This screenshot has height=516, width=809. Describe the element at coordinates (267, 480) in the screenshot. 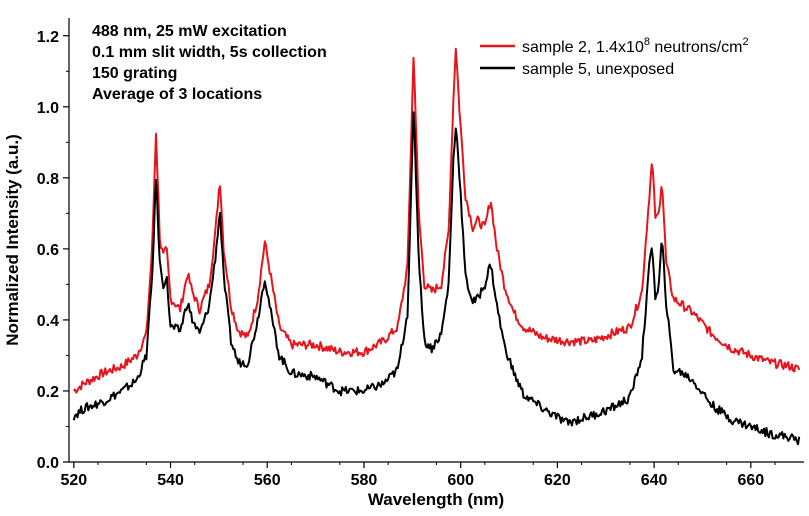

I see `x-tick-label: 560` at that location.